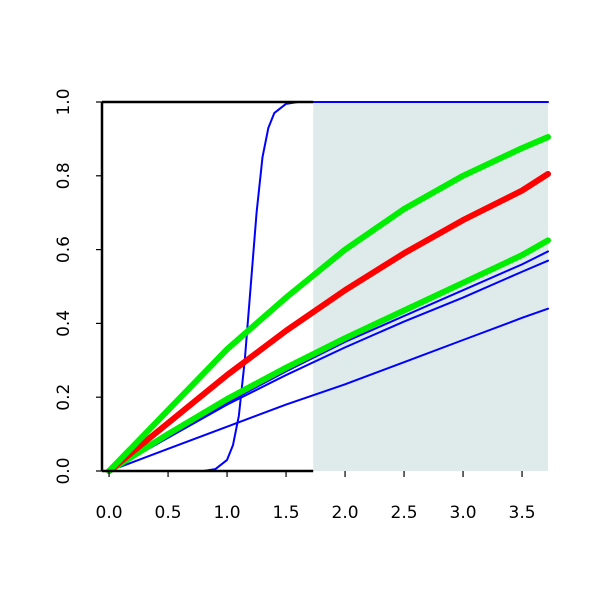 The height and width of the screenshot is (600, 600). I want to click on x-tick-label: 0.5, so click(168, 513).